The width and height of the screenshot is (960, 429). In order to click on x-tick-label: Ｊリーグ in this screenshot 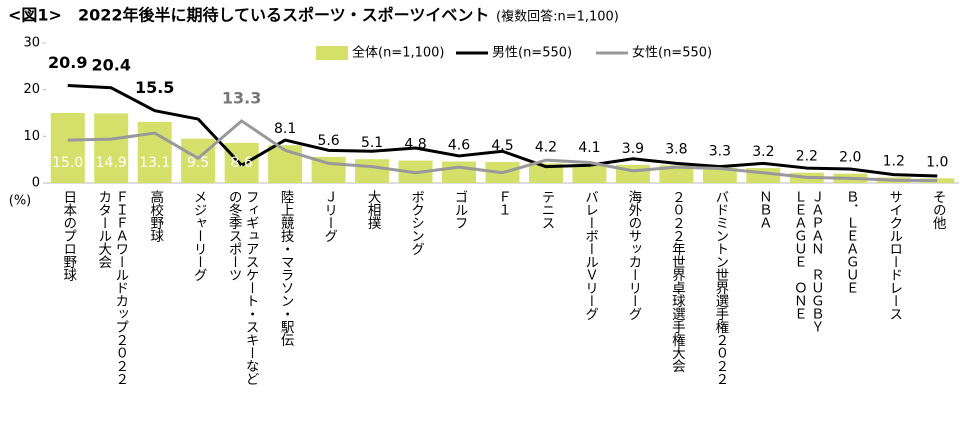, I will do `click(329, 216)`.